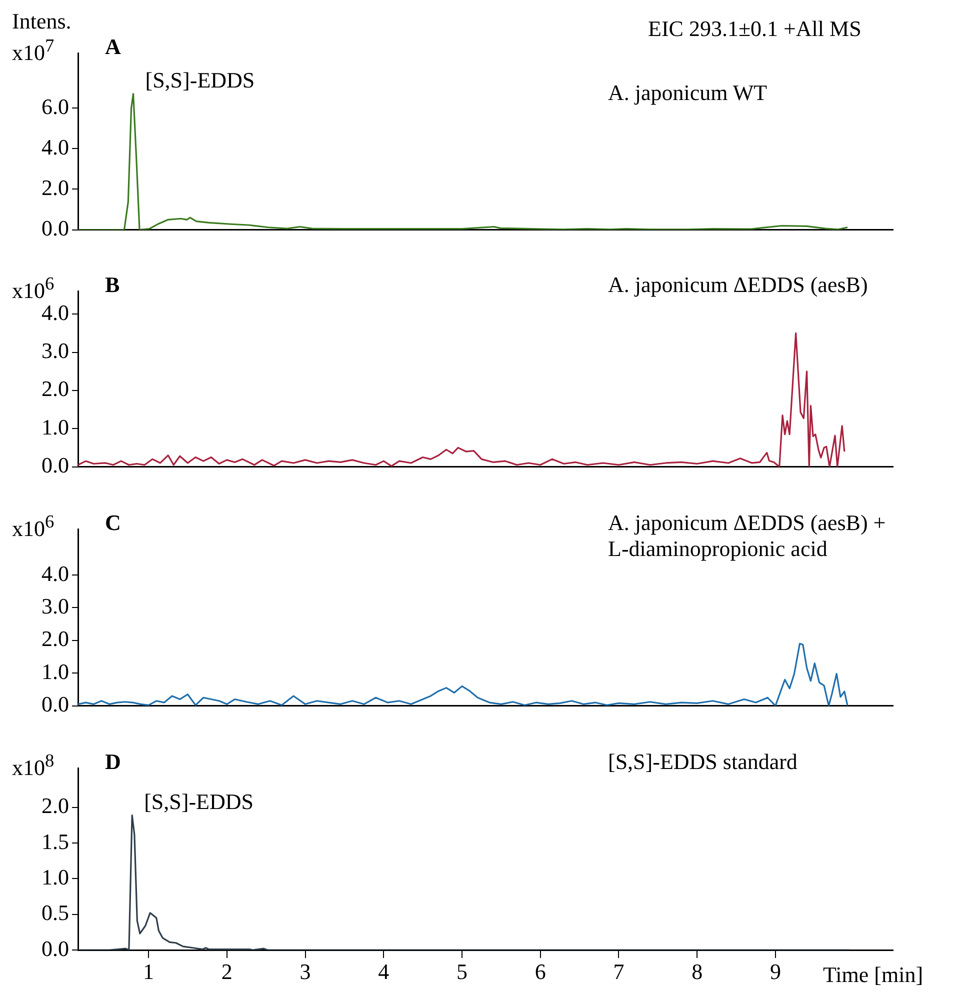 The height and width of the screenshot is (993, 979). I want to click on y-tick-label: 1.5, so click(55, 841).